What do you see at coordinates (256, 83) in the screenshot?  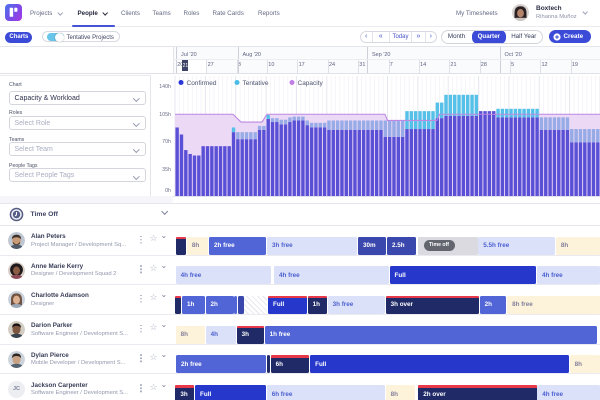 I see `svg-text: Tentative` at bounding box center [256, 83].